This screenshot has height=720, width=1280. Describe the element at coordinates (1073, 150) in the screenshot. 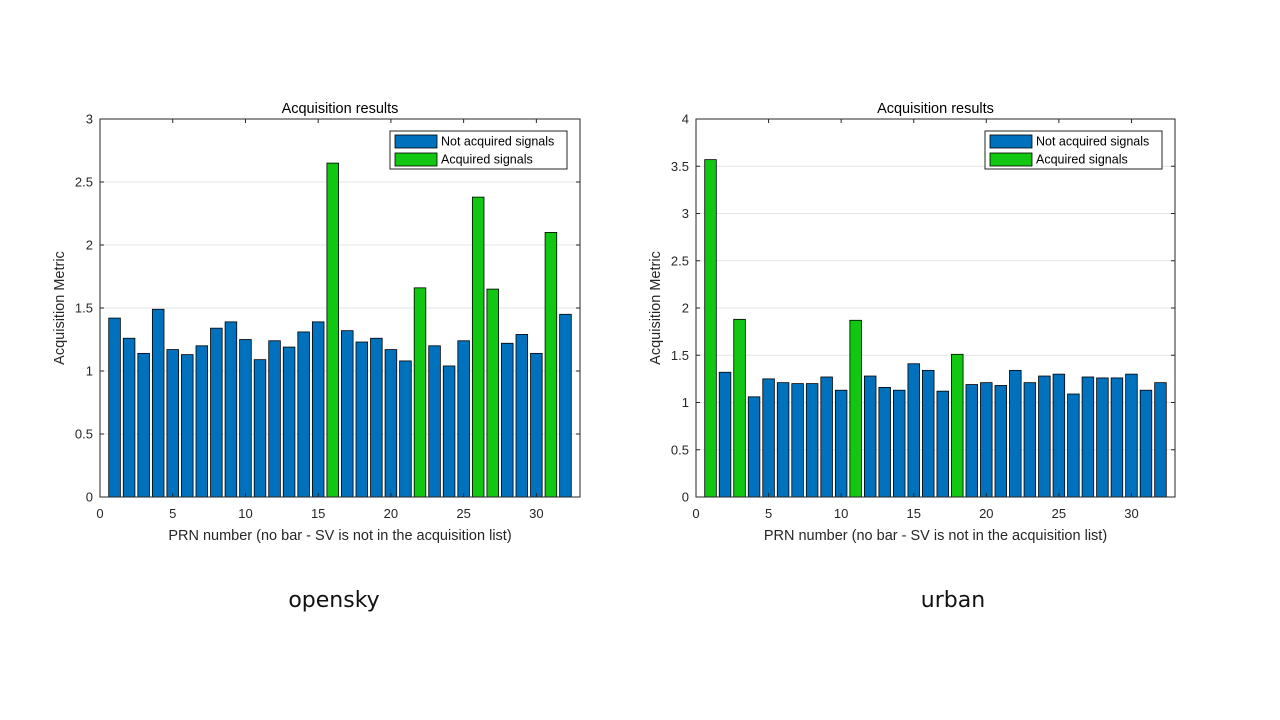

I see `legend: Not acquired signals Acquired signals` at that location.